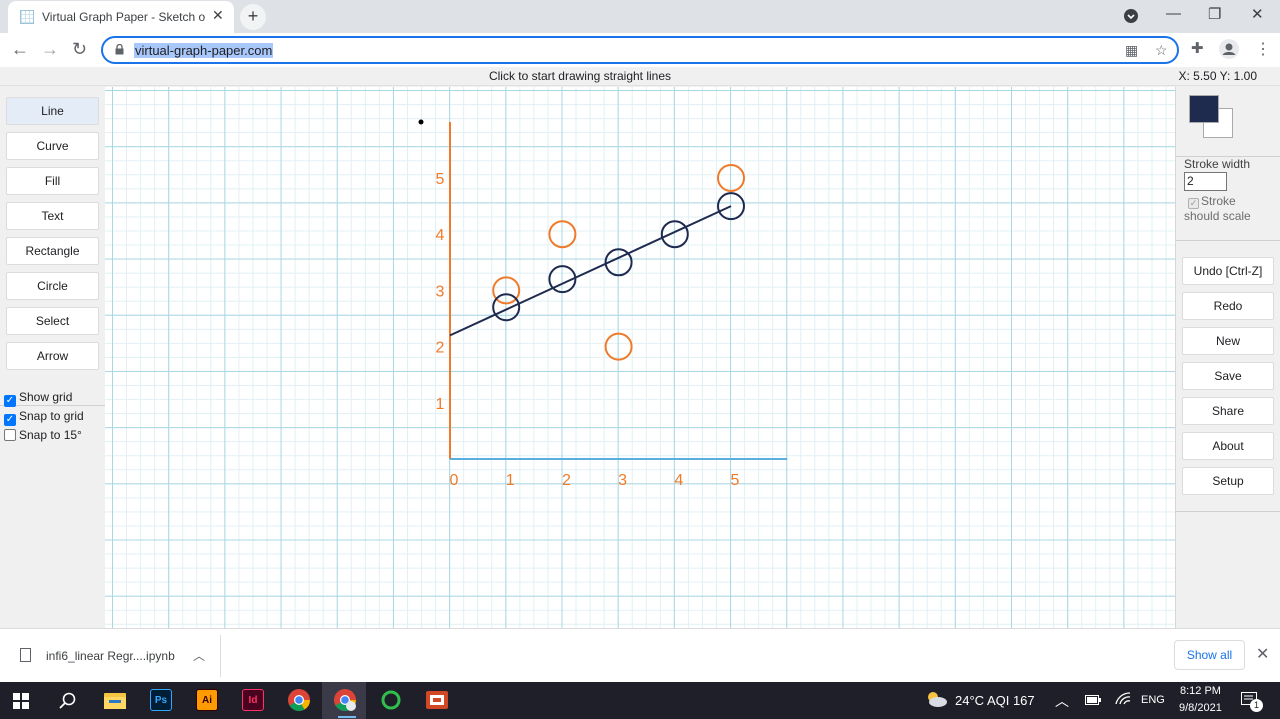 The width and height of the screenshot is (1280, 719). Describe the element at coordinates (52, 146) in the screenshot. I see `curve-tool-button: Curve` at that location.